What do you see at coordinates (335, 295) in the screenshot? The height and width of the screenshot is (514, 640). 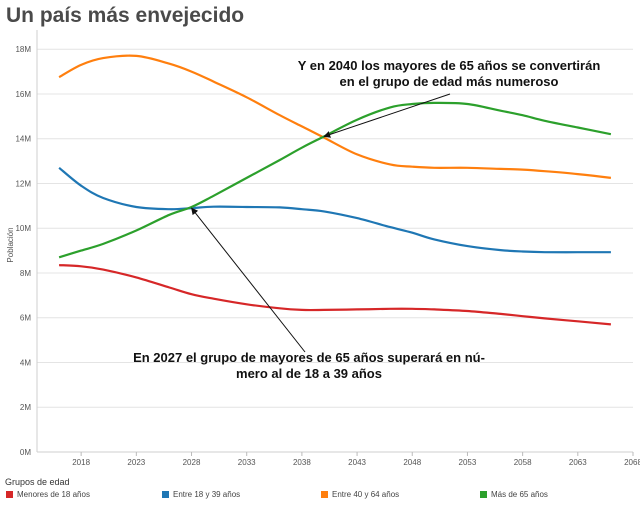 I see `series-line-menores-de-18-anos` at bounding box center [335, 295].